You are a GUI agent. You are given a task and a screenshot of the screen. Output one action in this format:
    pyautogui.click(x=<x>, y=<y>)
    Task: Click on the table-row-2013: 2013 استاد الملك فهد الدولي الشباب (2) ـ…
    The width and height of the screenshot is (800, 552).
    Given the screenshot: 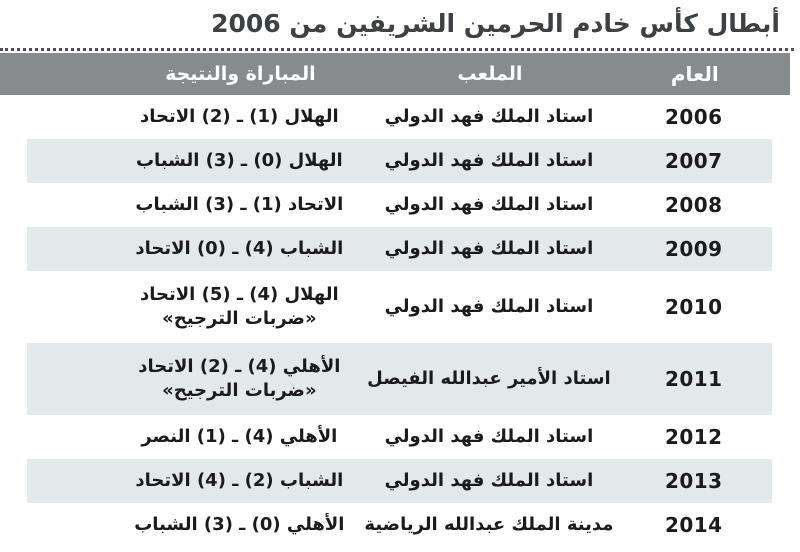 What is the action you would take?
    pyautogui.click(x=399, y=481)
    